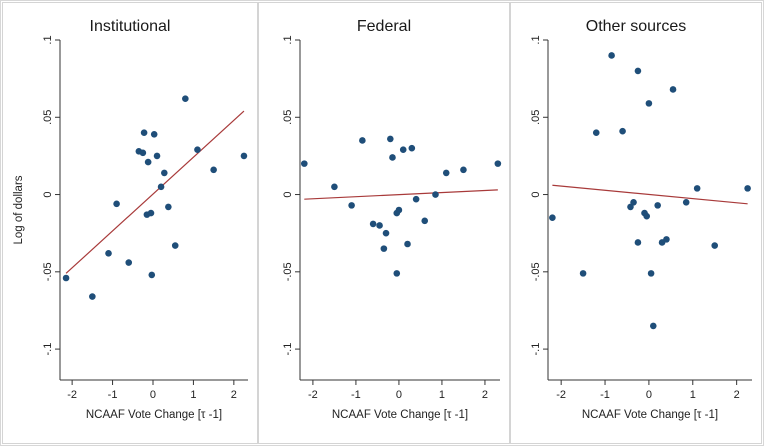 The image size is (764, 446). I want to click on panel-title: Other sources, so click(636, 26).